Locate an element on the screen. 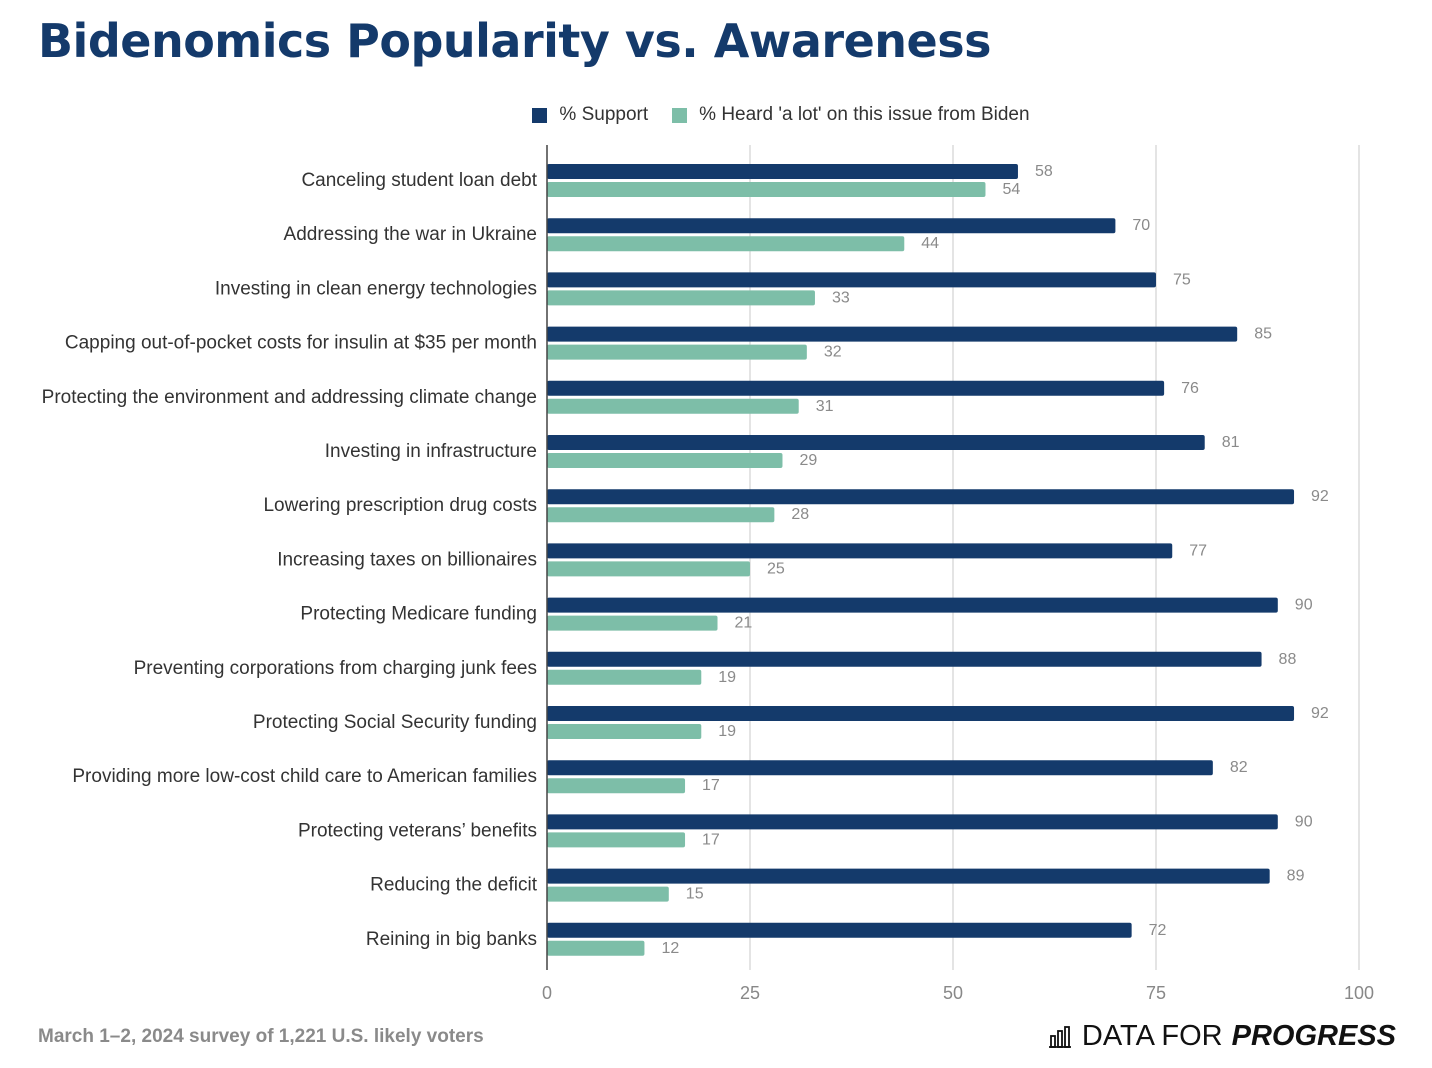 The width and height of the screenshot is (1432, 1068). data-label: 44 is located at coordinates (930, 243).